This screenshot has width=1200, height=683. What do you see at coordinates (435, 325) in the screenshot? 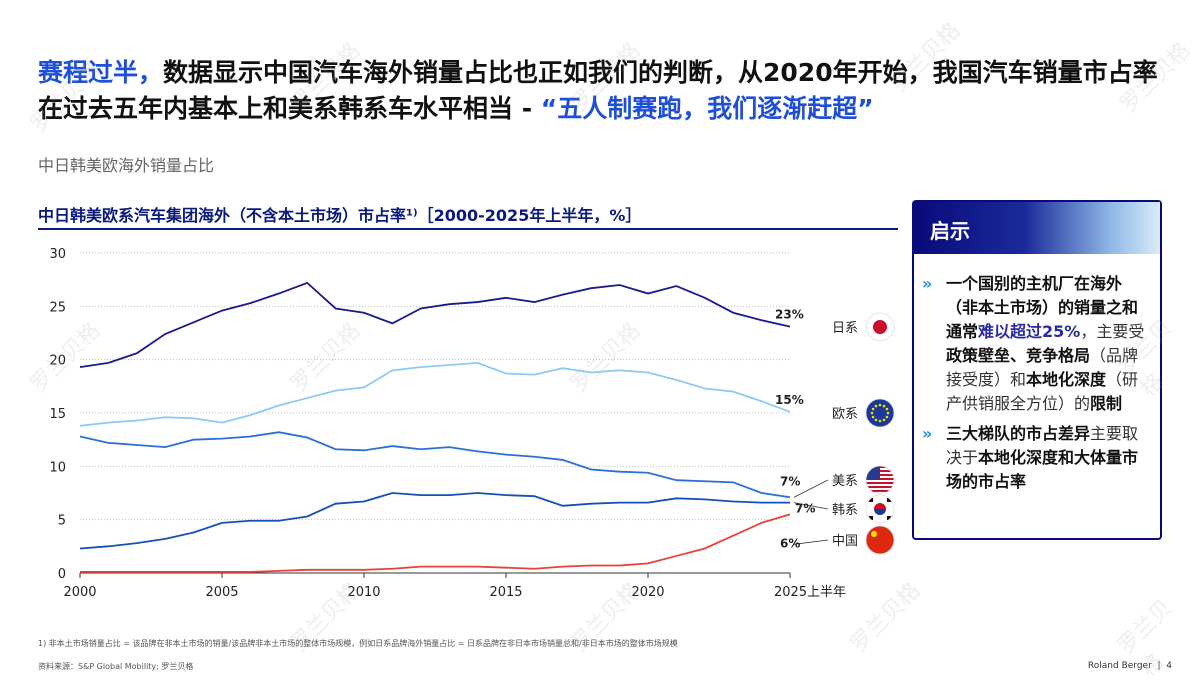
I see `series-line-japan` at bounding box center [435, 325].